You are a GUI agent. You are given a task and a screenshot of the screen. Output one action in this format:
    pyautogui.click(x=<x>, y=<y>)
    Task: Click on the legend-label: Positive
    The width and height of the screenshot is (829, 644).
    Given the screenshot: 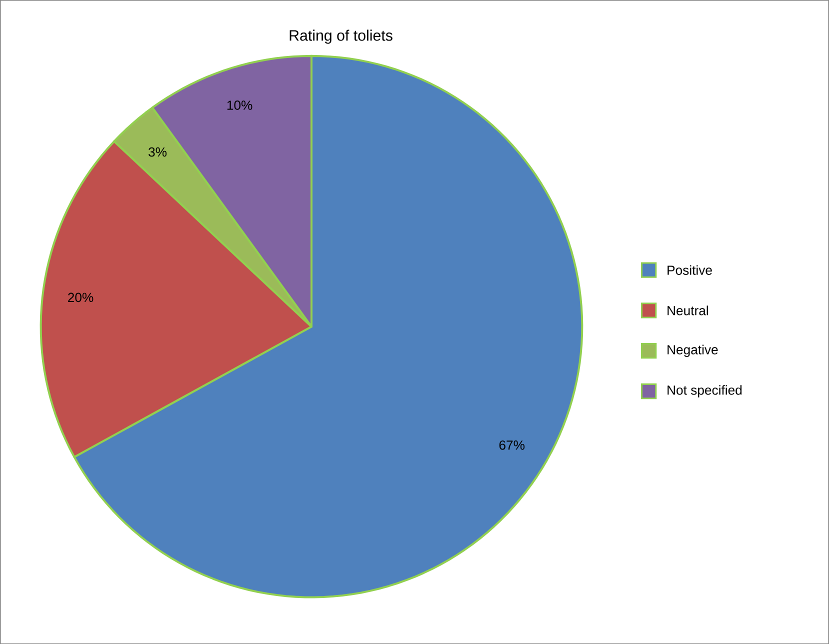 What is the action you would take?
    pyautogui.click(x=690, y=270)
    